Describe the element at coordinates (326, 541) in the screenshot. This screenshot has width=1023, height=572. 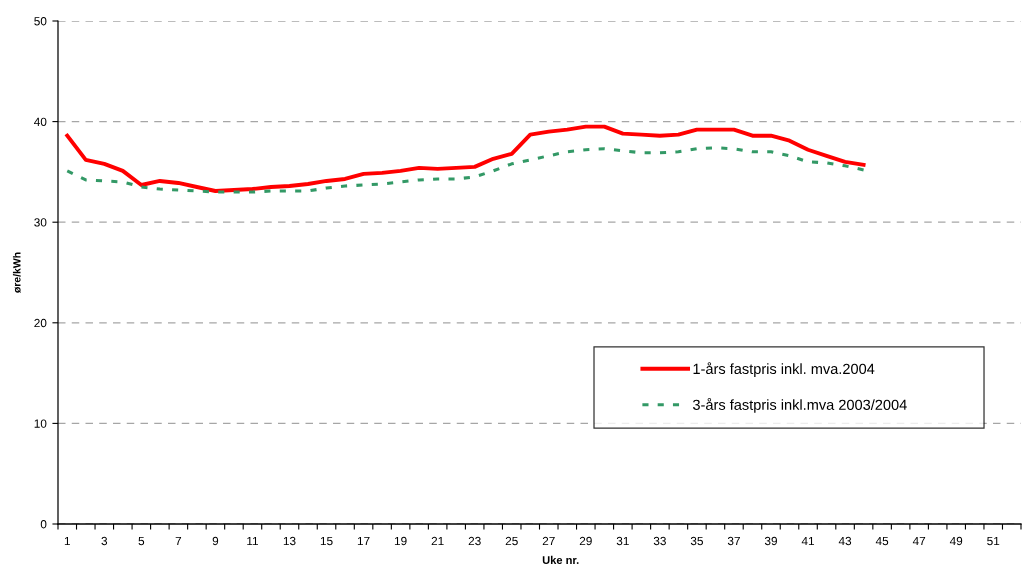
I see `x-tick-label: 15` at that location.